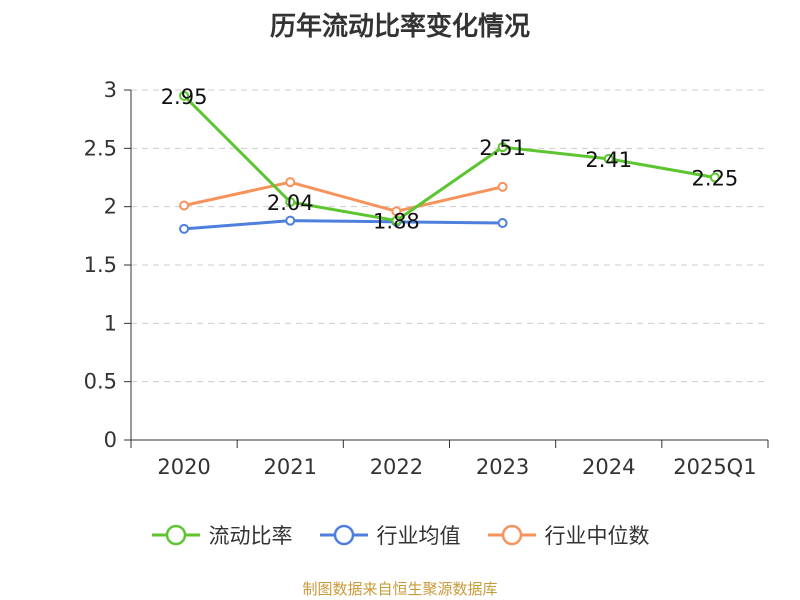  What do you see at coordinates (100, 382) in the screenshot?
I see `y-tick-label: 0.5` at bounding box center [100, 382].